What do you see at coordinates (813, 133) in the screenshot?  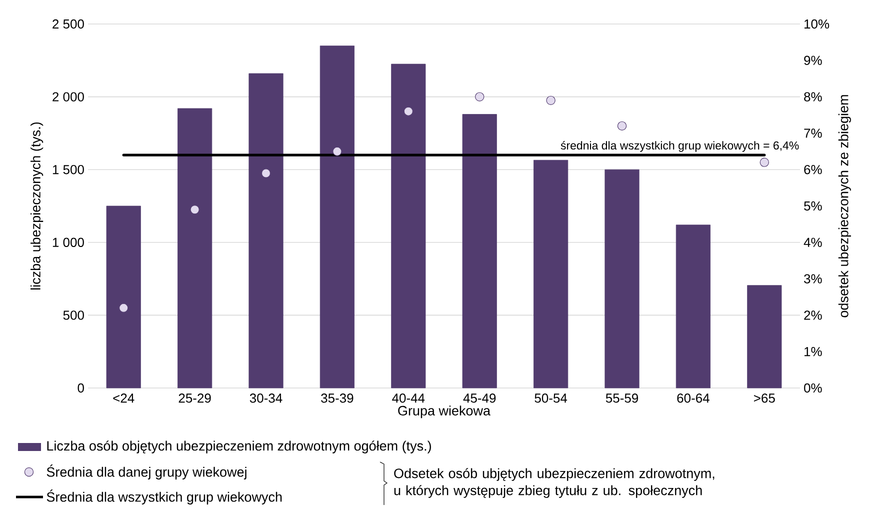 I see `y2-tick-label: 7%` at bounding box center [813, 133].